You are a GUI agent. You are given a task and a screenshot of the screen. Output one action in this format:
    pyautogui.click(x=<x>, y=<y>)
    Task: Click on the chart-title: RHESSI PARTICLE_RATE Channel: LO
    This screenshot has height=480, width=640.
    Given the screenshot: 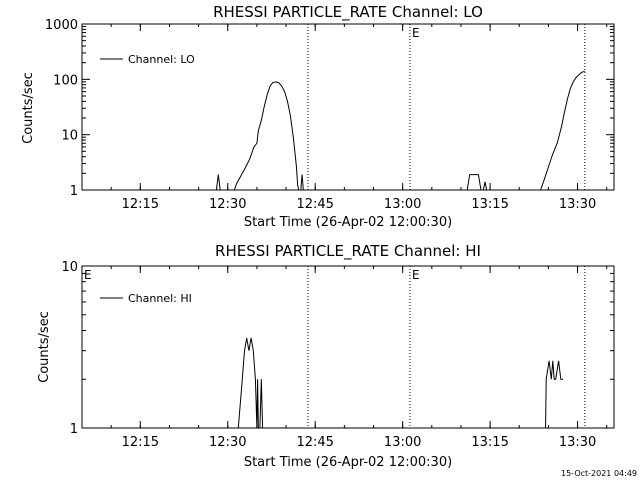 What is the action you would take?
    pyautogui.click(x=348, y=12)
    